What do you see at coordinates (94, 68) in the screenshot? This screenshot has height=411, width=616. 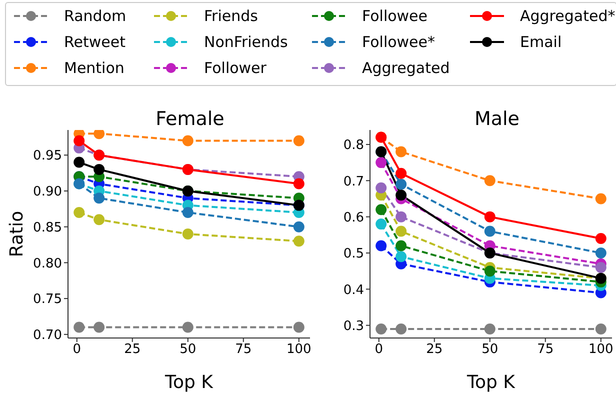 I see `legend-label: Mention` at bounding box center [94, 68].